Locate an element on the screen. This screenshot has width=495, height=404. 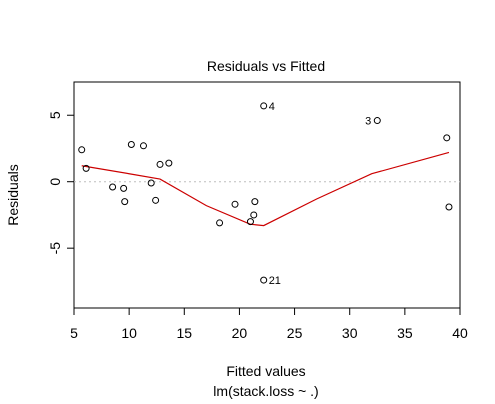
x-tick-label: 20 is located at coordinates (240, 333).